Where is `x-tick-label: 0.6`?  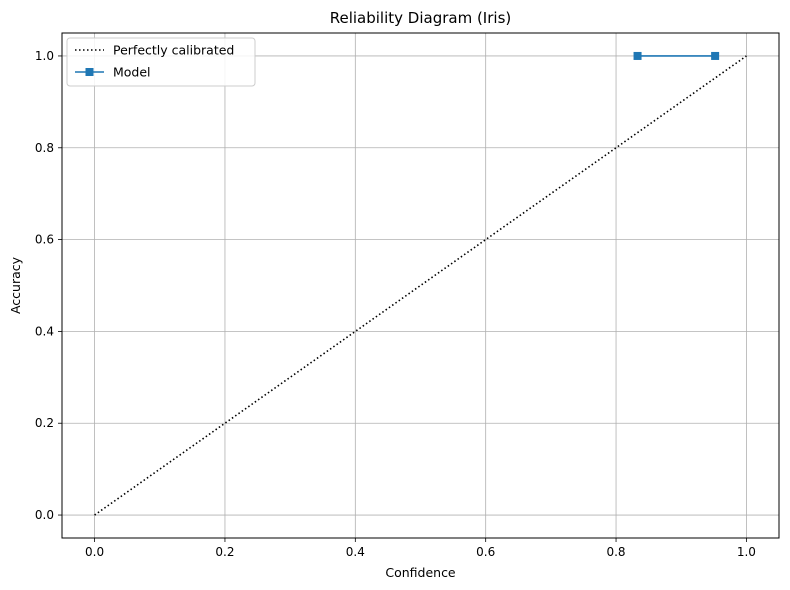
x-tick-label: 0.6 is located at coordinates (485, 552).